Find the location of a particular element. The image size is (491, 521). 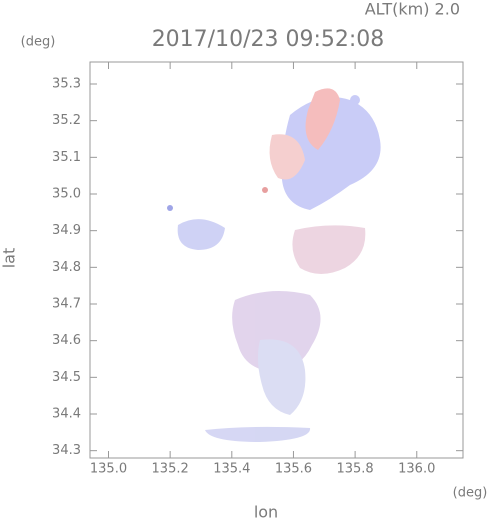

x-tick-label: 135.0 is located at coordinates (108, 469).